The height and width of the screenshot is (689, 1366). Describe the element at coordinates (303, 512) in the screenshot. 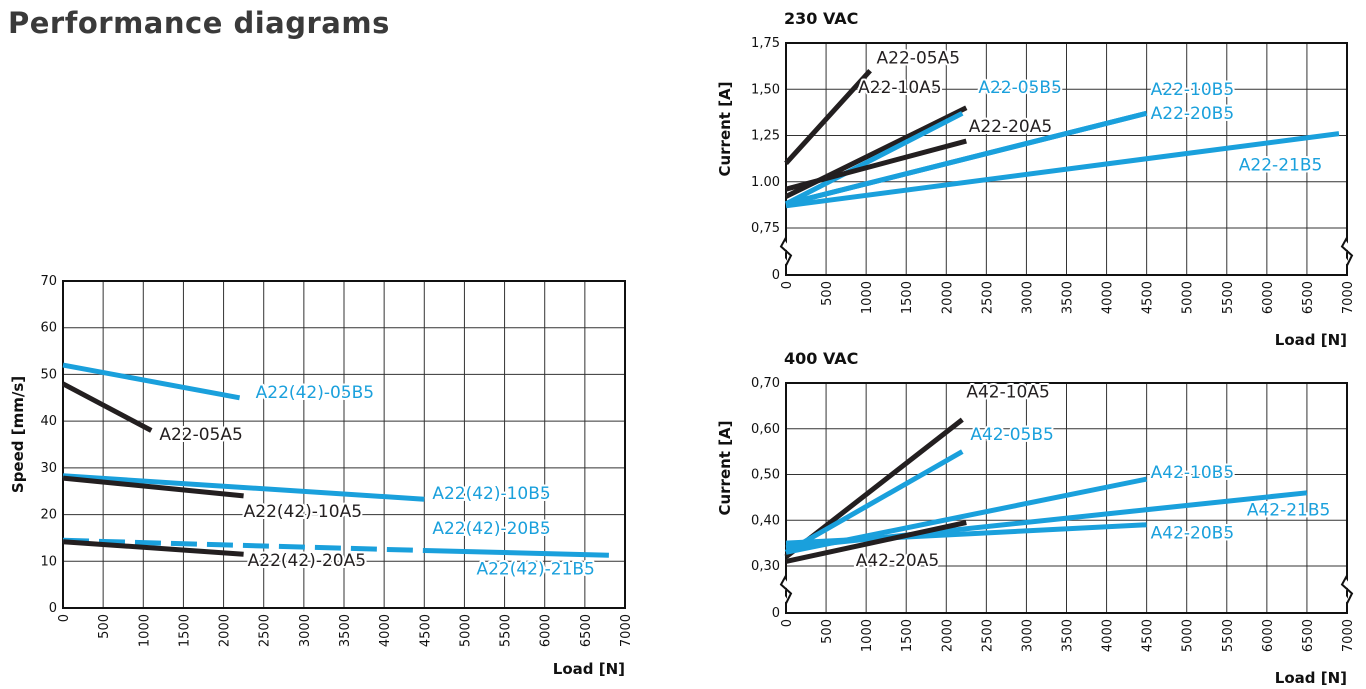

I see `series-label: A22(42)-10A5` at that location.